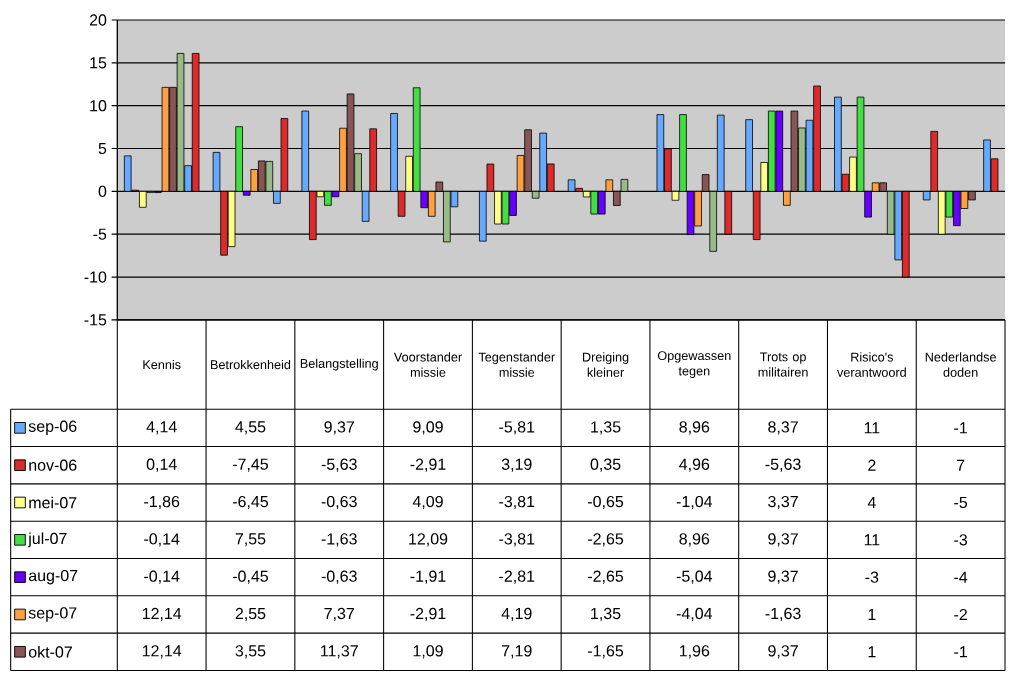 The width and height of the screenshot is (1009, 696). Describe the element at coordinates (694, 365) in the screenshot. I see `x-tick-label: Opgewassen tegen` at that location.